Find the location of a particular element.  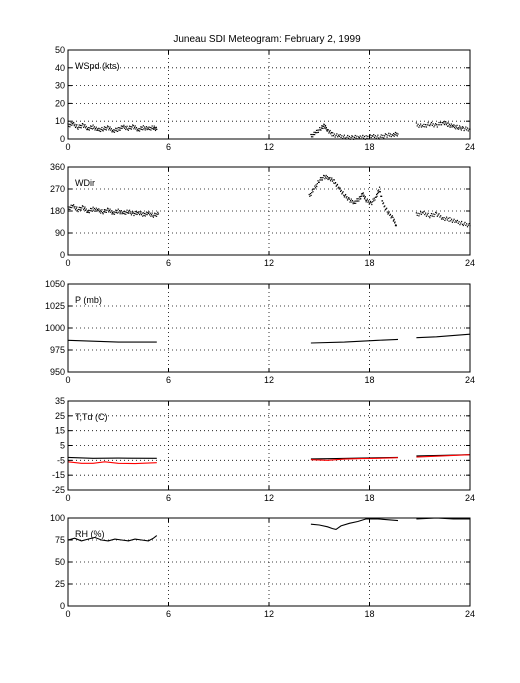

y-tick-label: 270 is located at coordinates (57, 189).